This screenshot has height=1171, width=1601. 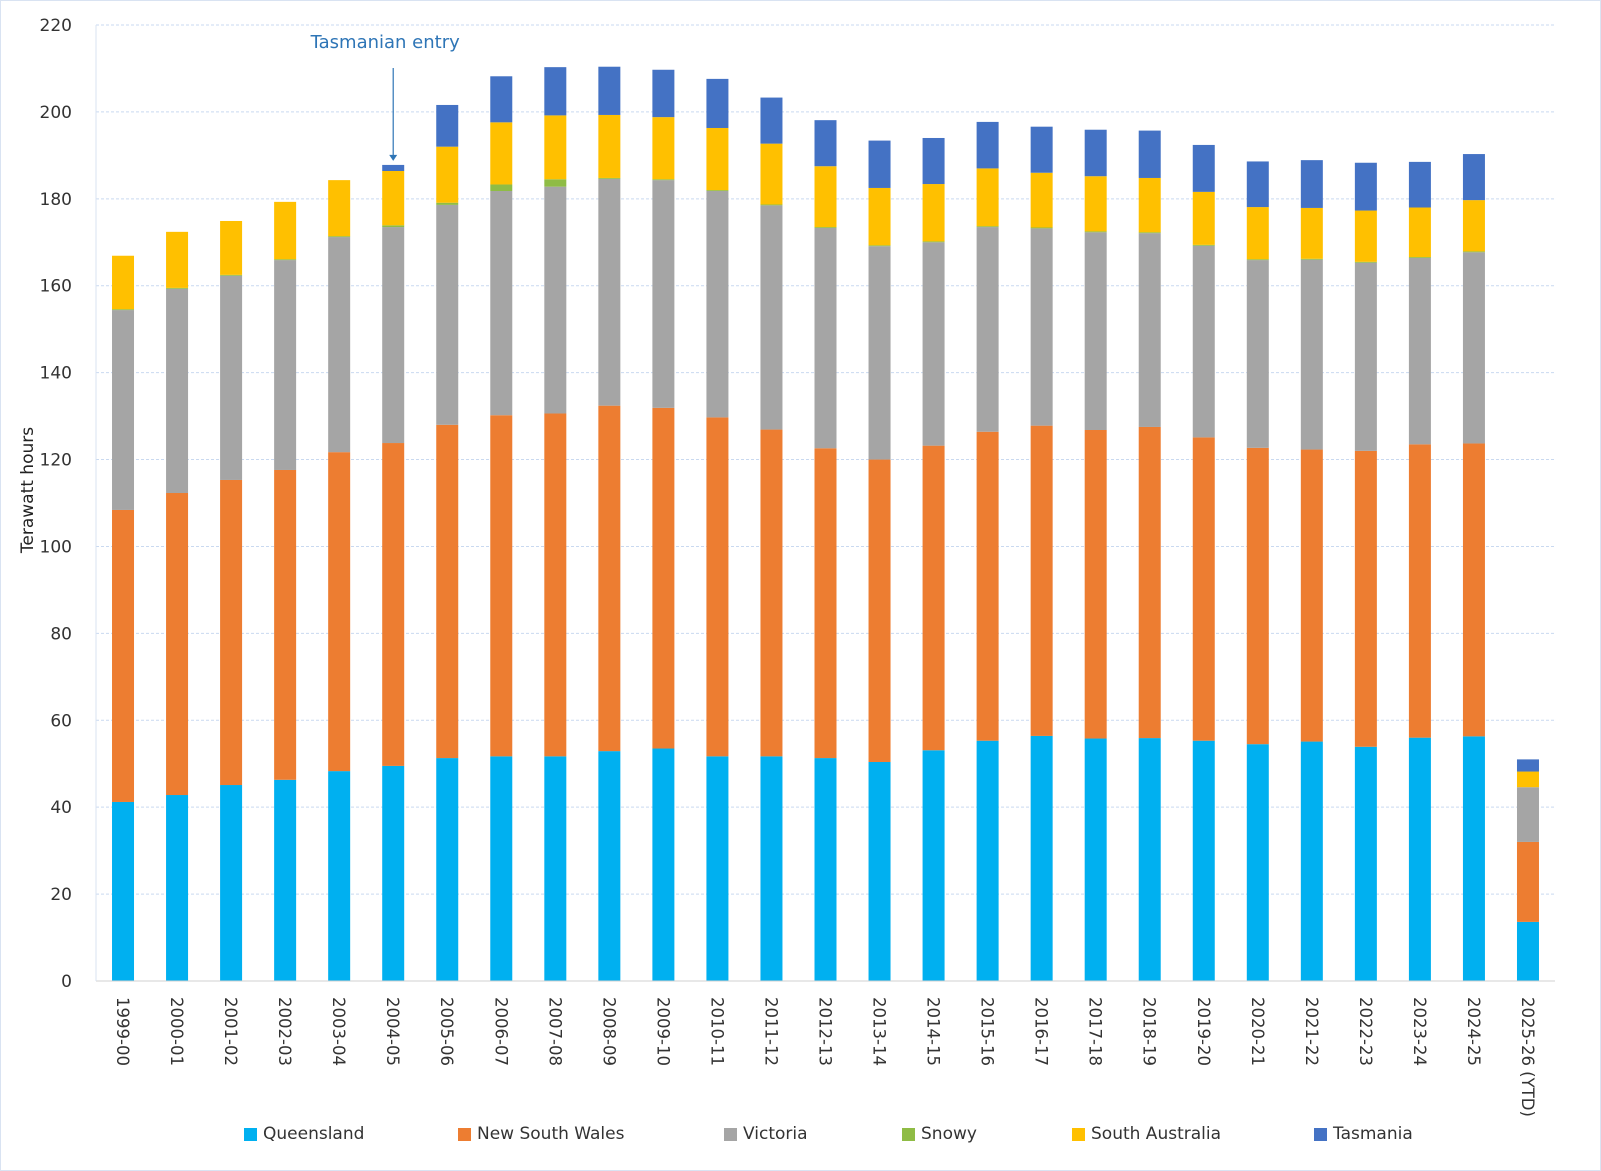 I want to click on x-tick-label: 2023-24, so click(x=1419, y=1031).